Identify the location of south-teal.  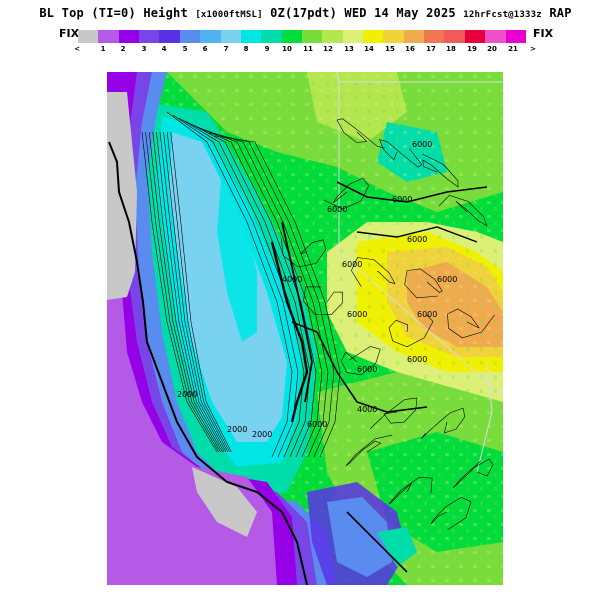
(397, 547).